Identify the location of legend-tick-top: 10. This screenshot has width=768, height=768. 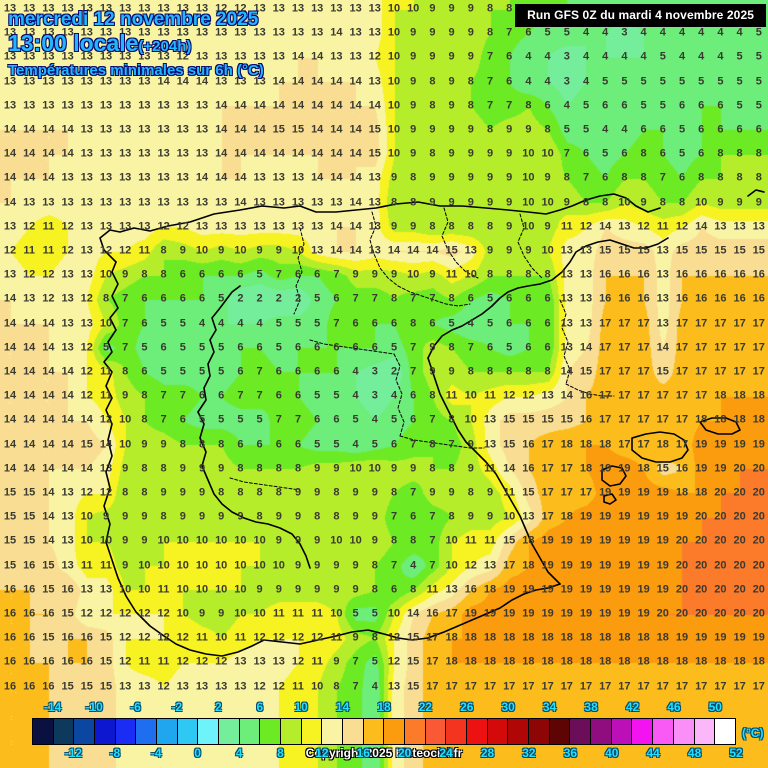
(301, 707).